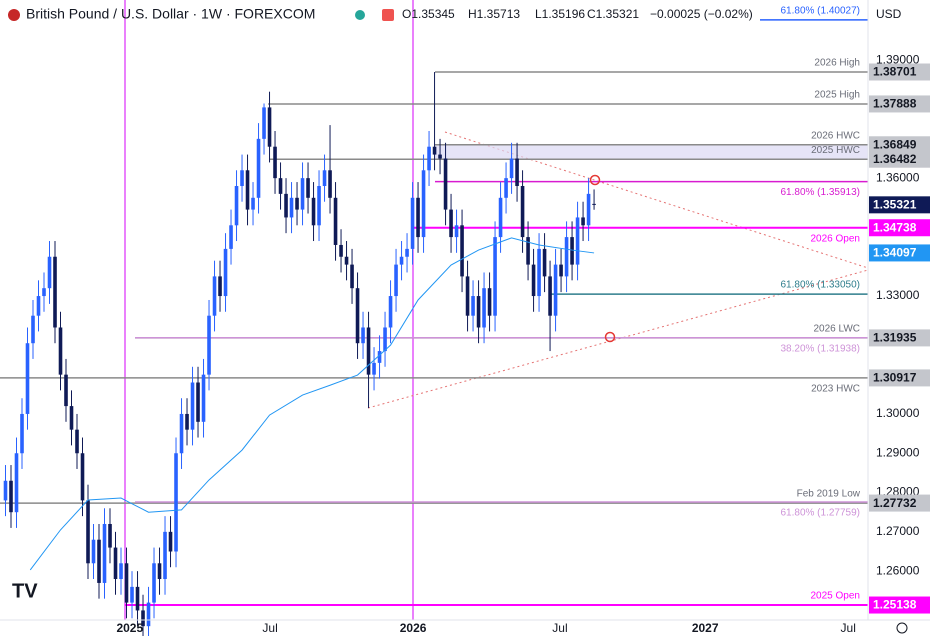  I want to click on hwc-band, so click(651, 152).